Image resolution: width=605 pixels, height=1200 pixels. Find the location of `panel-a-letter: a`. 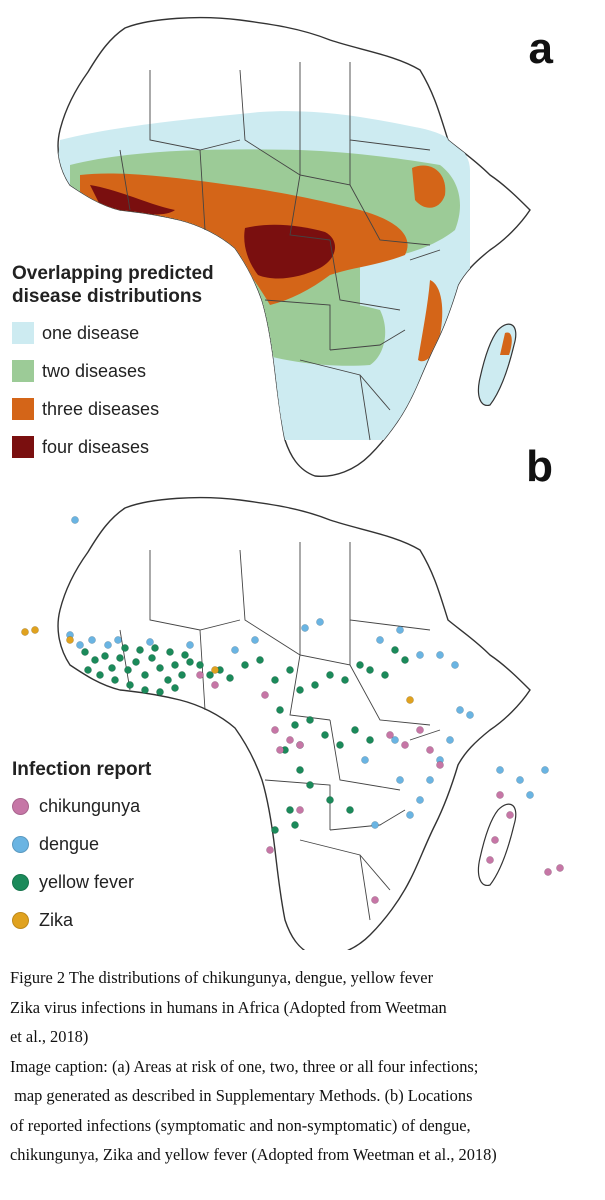

panel-a-letter: a is located at coordinates (541, 49).